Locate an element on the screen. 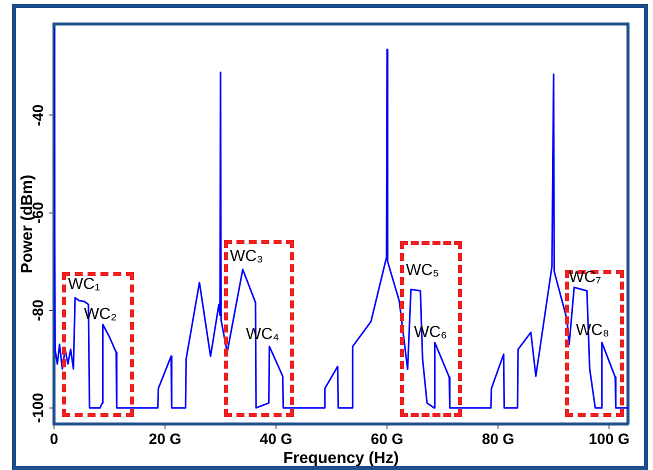 The height and width of the screenshot is (470, 653). x-tick-label: 0 is located at coordinates (54, 439).